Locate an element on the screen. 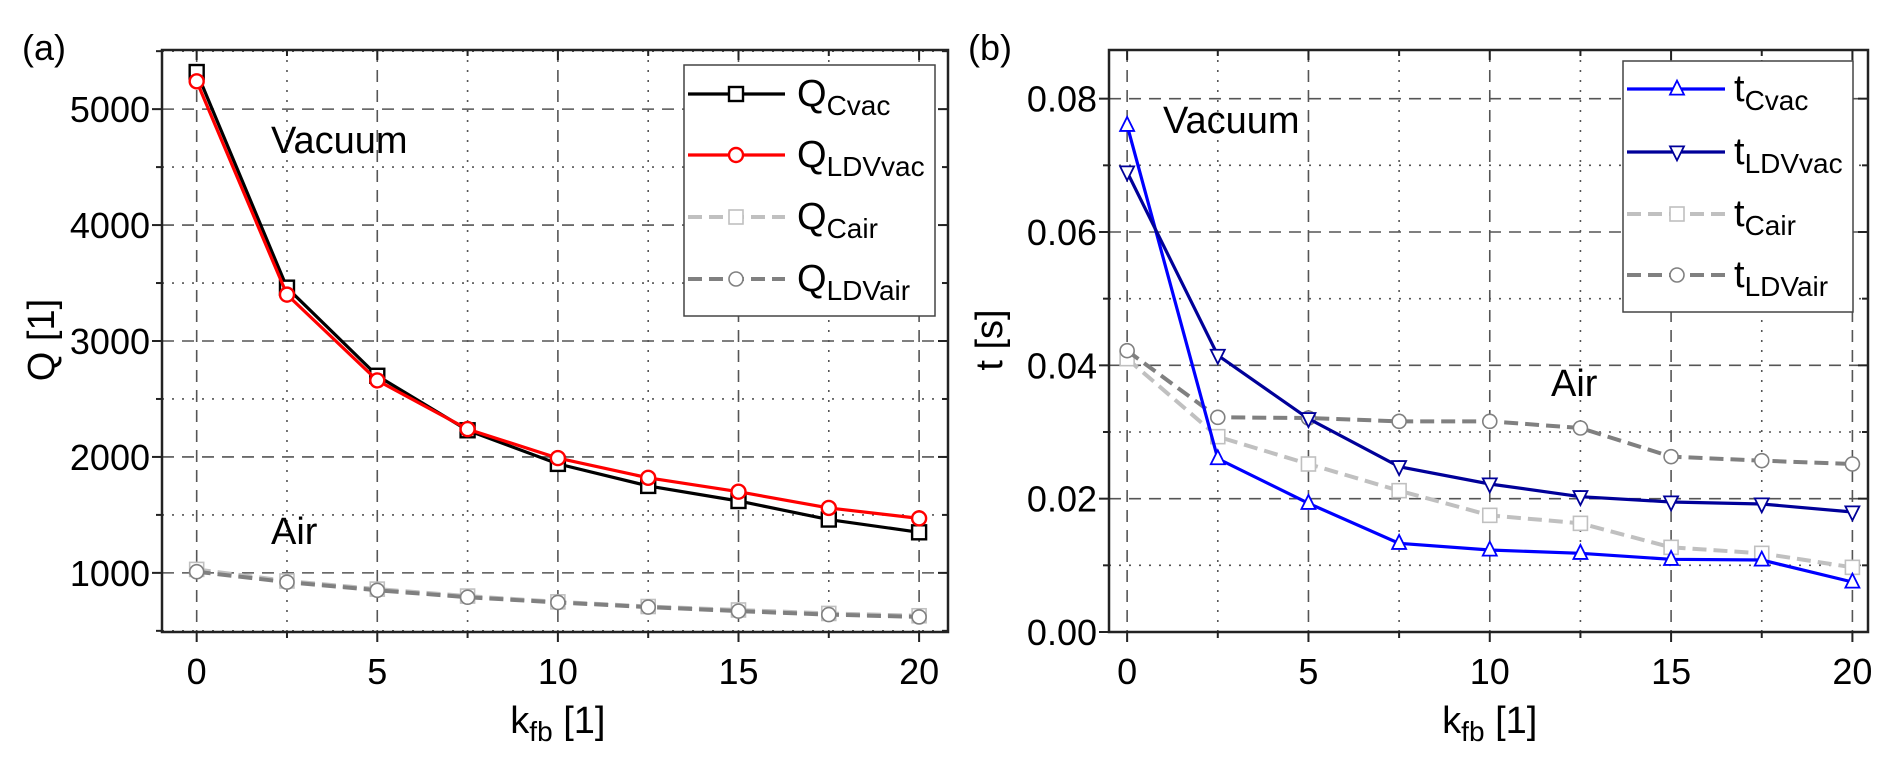  panel-label: (a) is located at coordinates (44, 47).